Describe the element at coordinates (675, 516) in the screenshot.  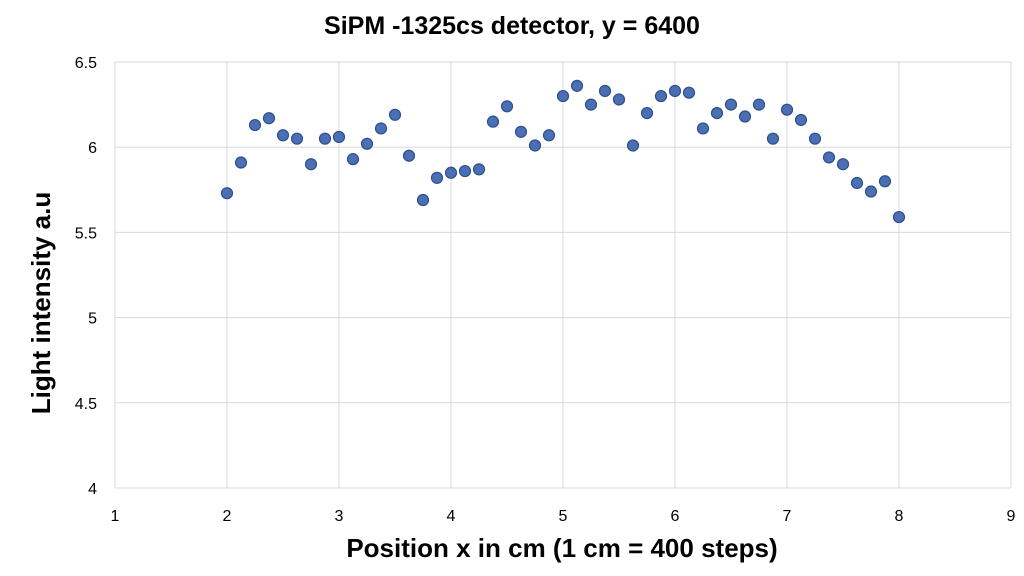
I see `x-tick-label: 6` at that location.